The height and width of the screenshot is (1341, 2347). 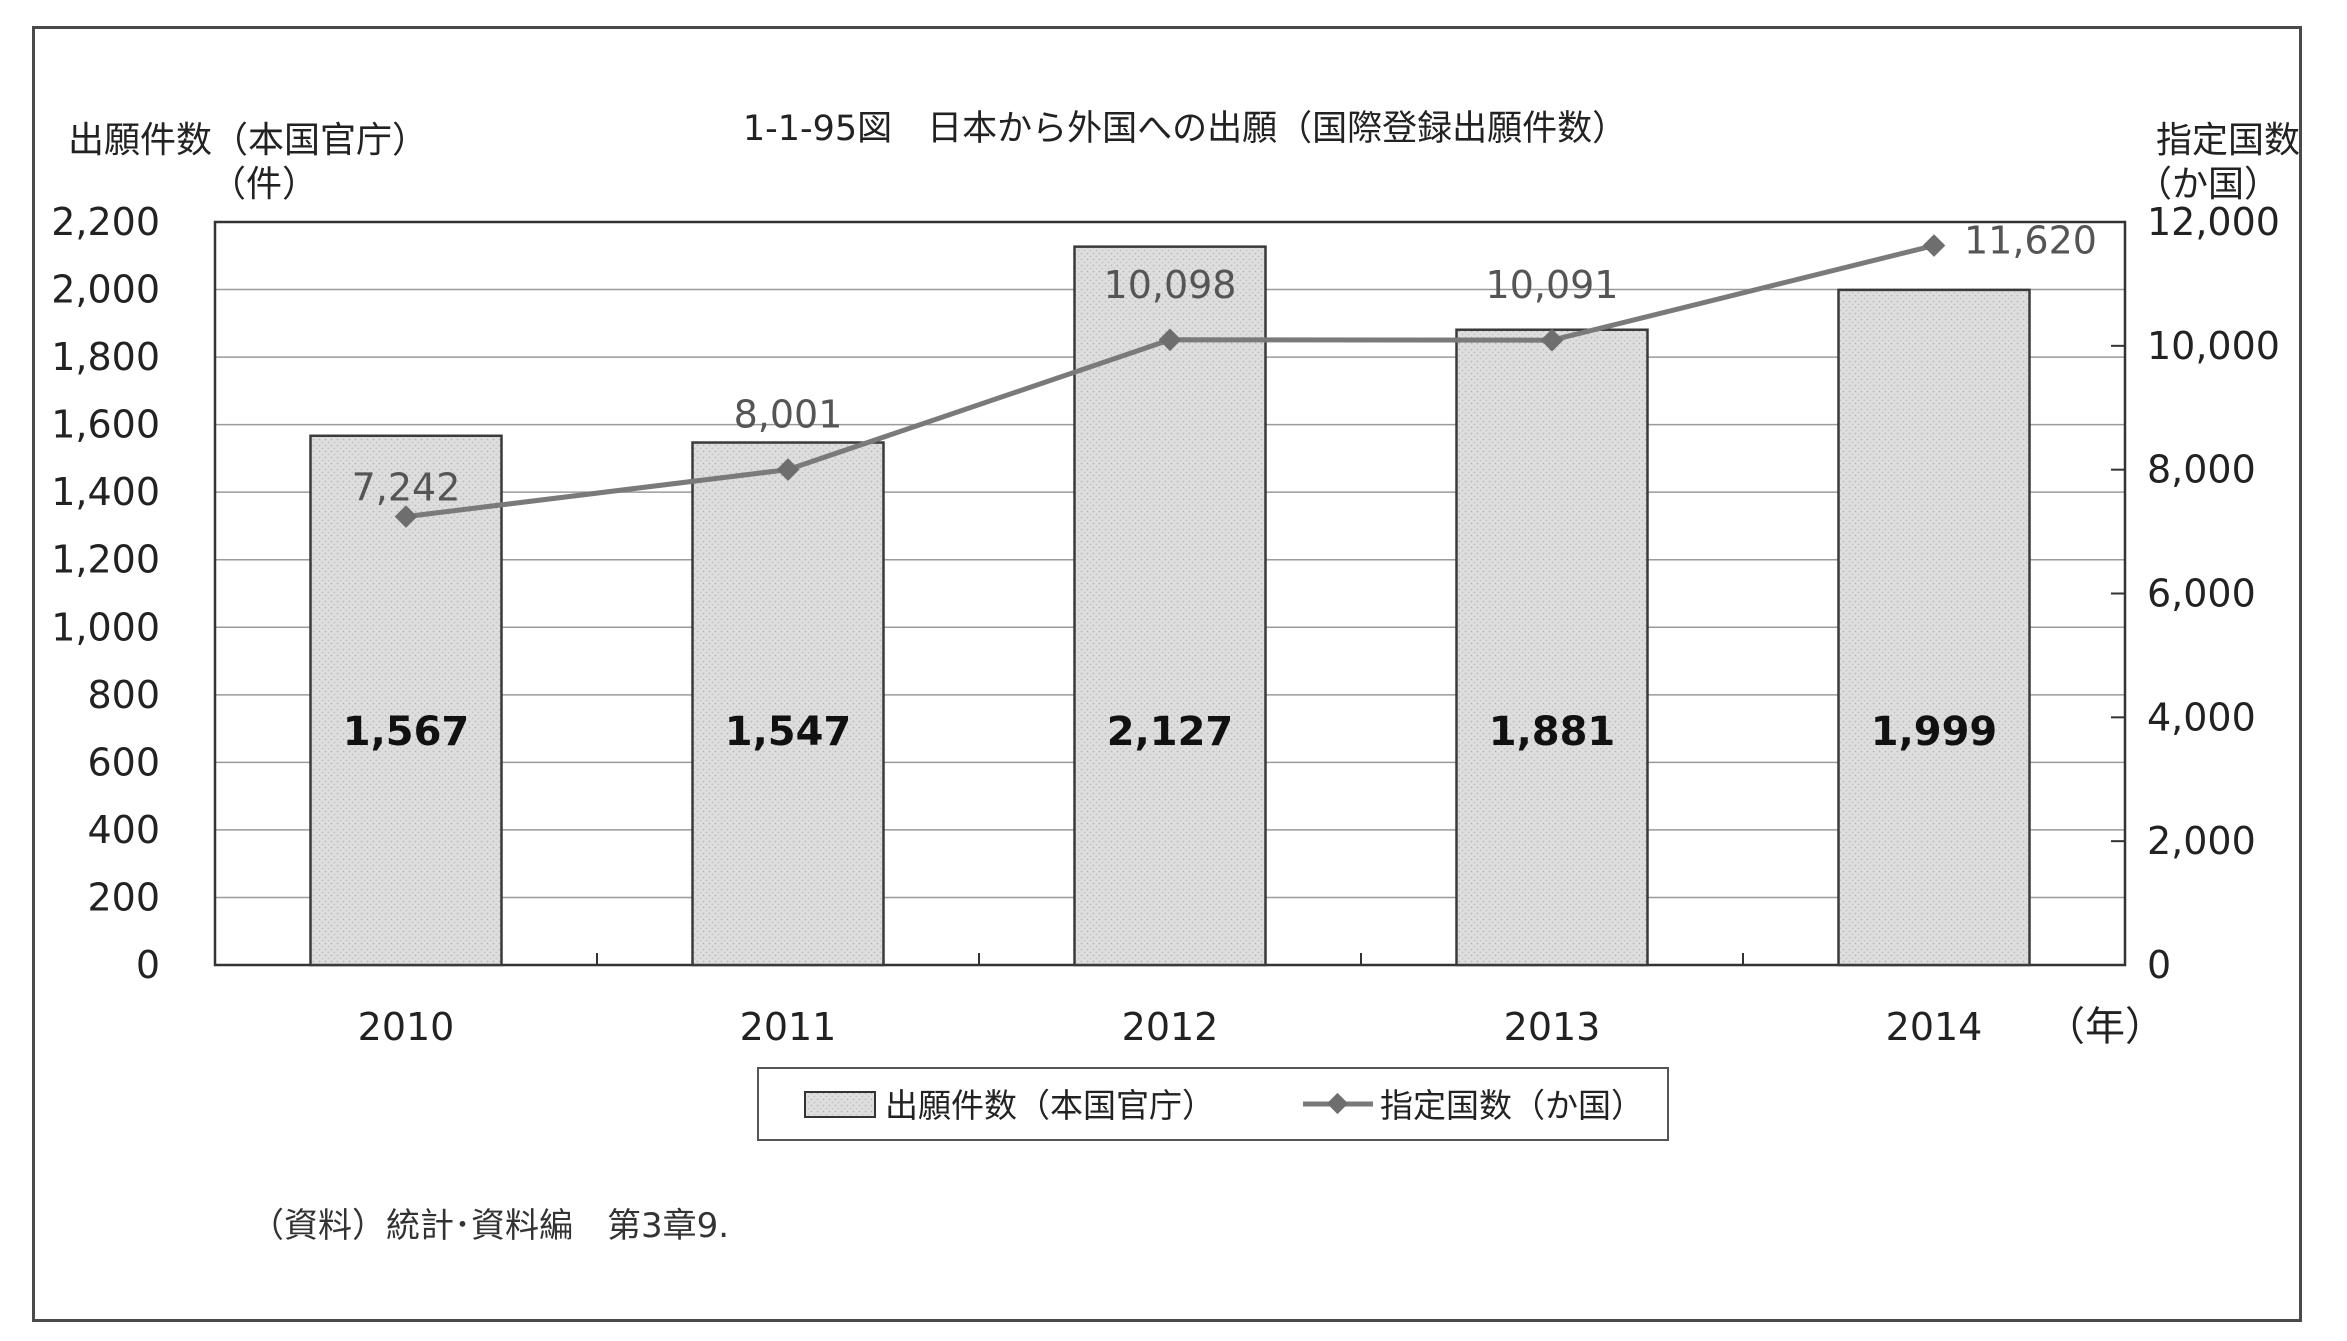 I want to click on x-unit-label: （年）, so click(x=2105, y=1027).